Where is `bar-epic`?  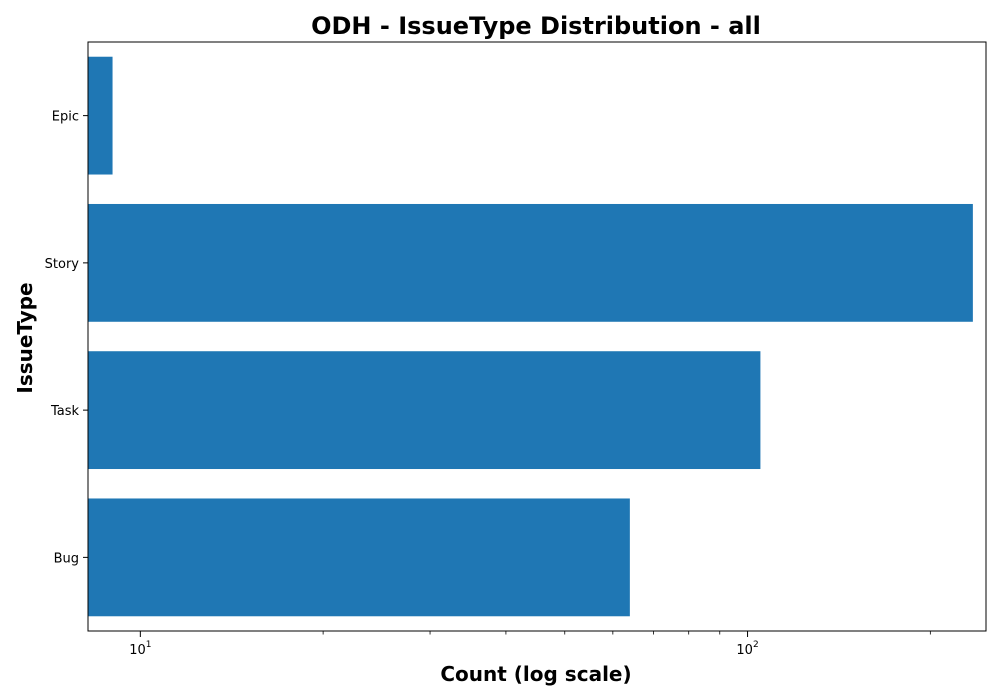
bar-epic is located at coordinates (100, 115).